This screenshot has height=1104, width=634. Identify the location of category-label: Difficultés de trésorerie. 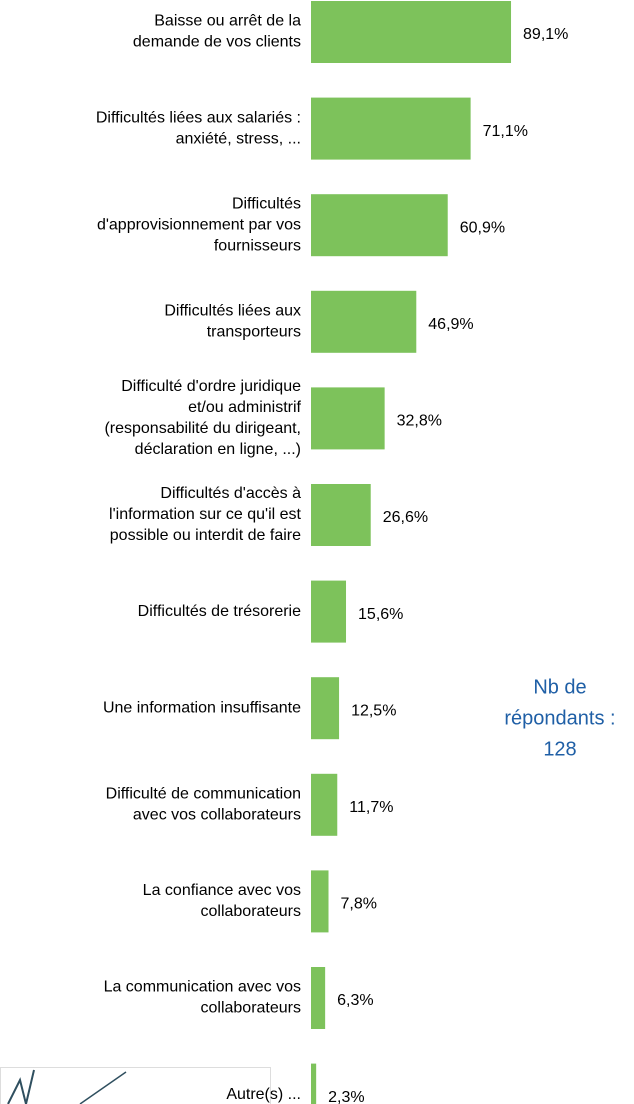
(219, 611).